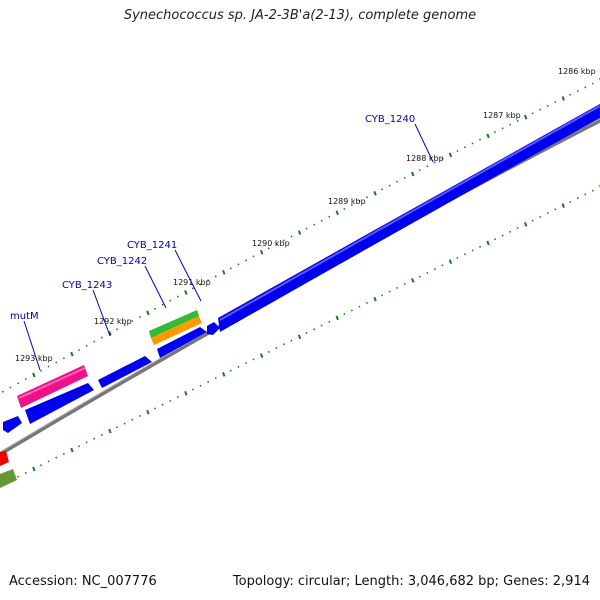 The height and width of the screenshot is (600, 600). I want to click on ruler-label-1287: 1287 kbp, so click(502, 115).